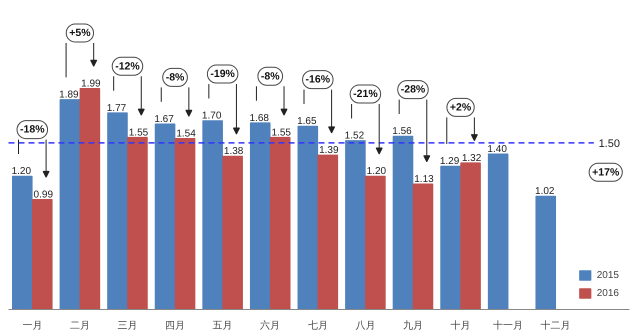  I want to click on text: +5%, so click(80, 32).